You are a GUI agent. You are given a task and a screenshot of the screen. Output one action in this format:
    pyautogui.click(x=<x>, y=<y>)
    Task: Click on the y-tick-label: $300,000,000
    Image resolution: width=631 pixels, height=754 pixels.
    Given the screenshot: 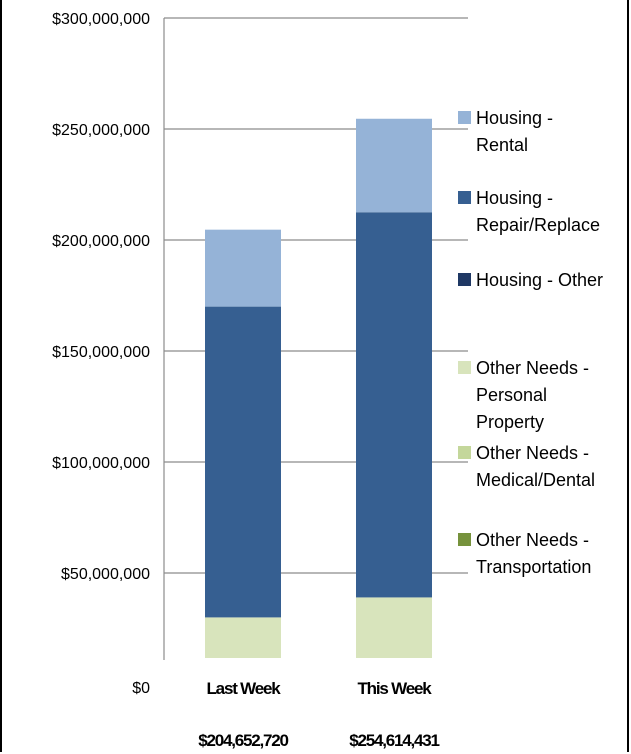 What is the action you would take?
    pyautogui.click(x=101, y=19)
    